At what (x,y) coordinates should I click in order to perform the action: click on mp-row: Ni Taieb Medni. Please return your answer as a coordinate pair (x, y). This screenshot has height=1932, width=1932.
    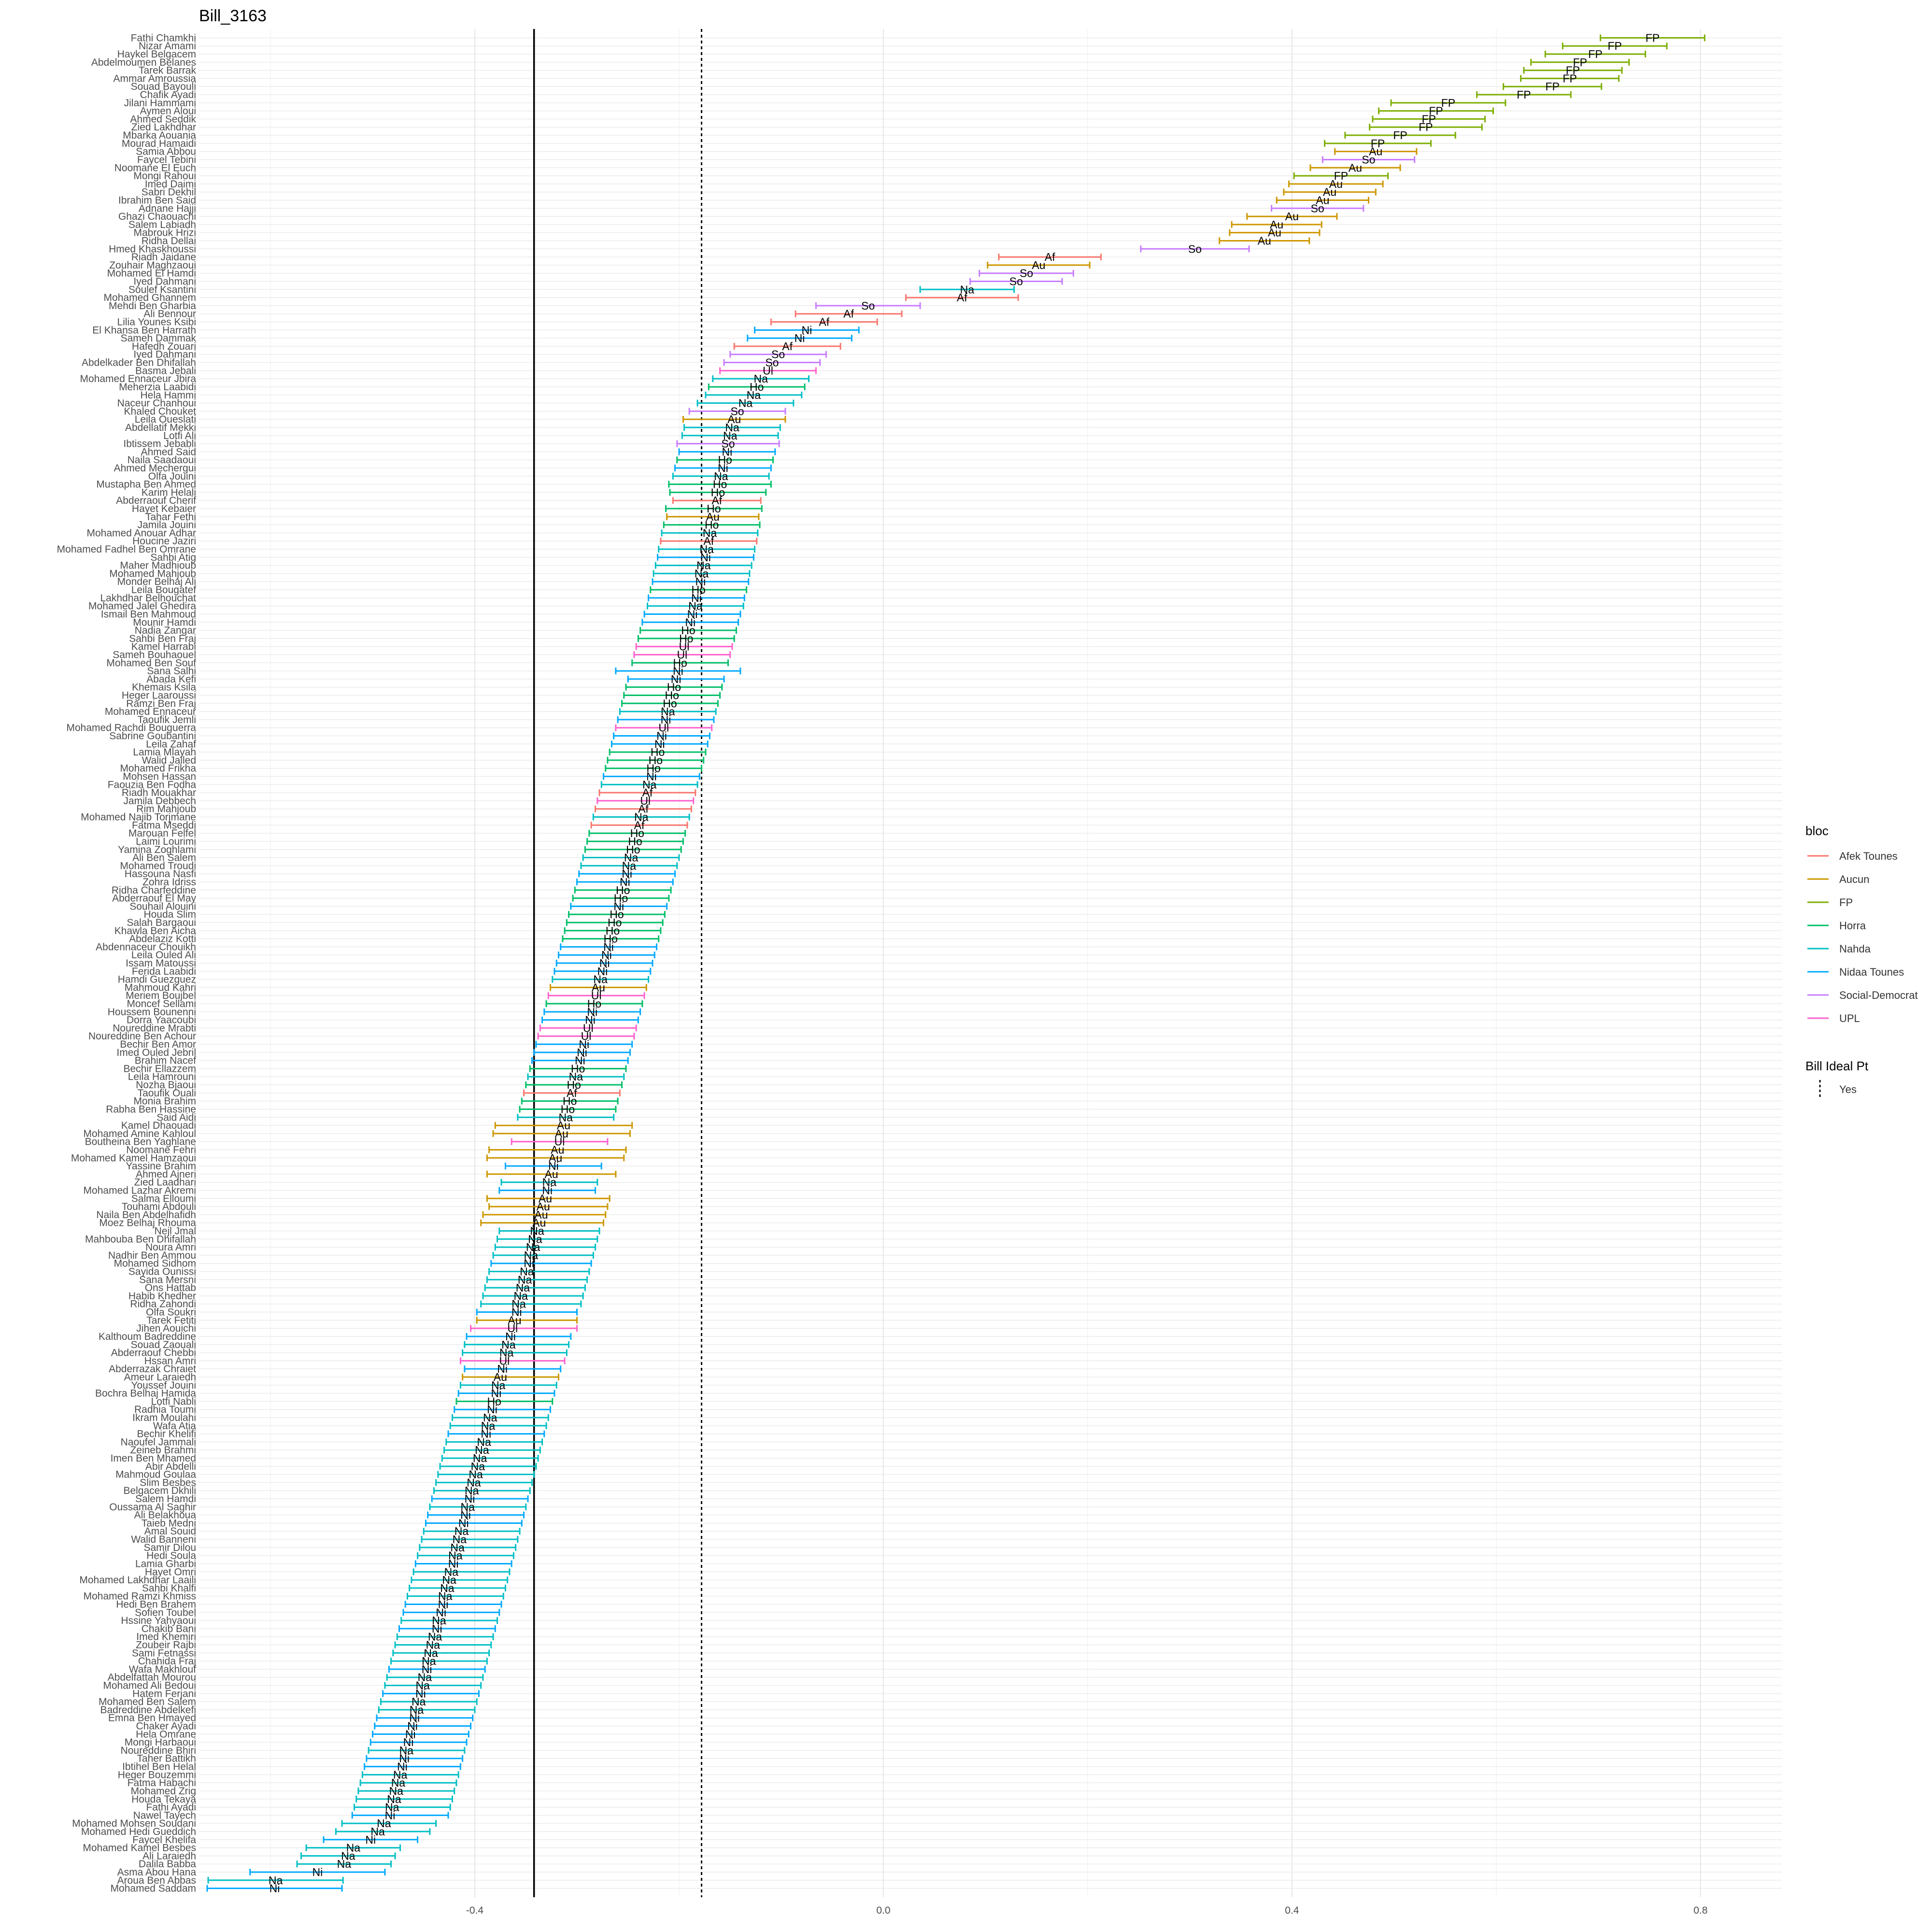
    Looking at the image, I should click on (332, 1523).